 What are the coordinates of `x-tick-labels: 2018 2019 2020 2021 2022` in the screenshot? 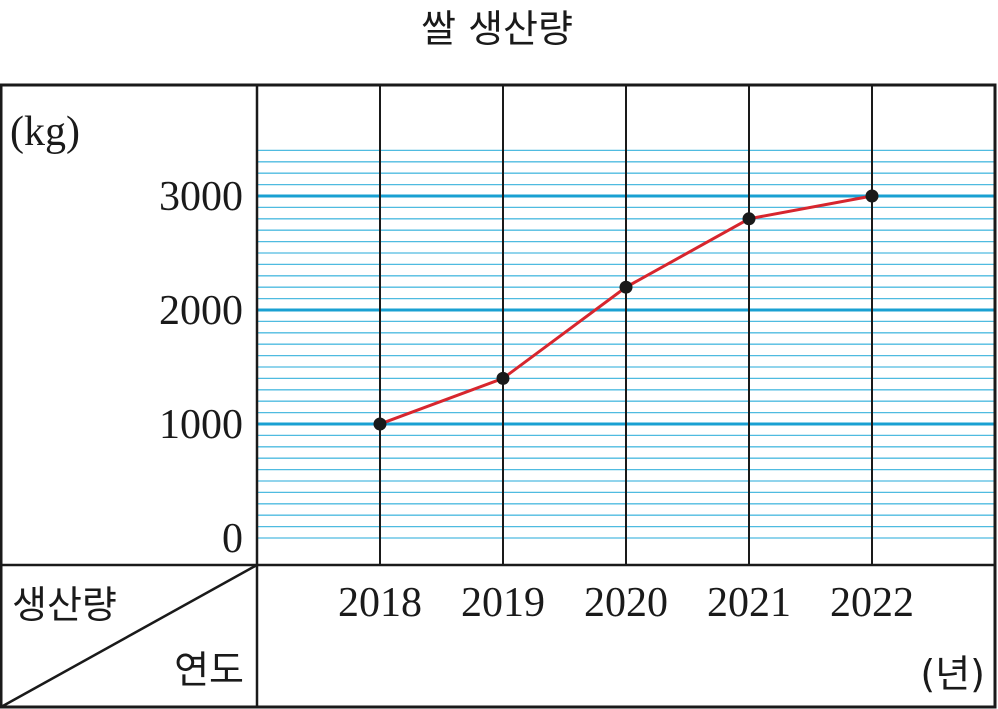 It's located at (626, 603).